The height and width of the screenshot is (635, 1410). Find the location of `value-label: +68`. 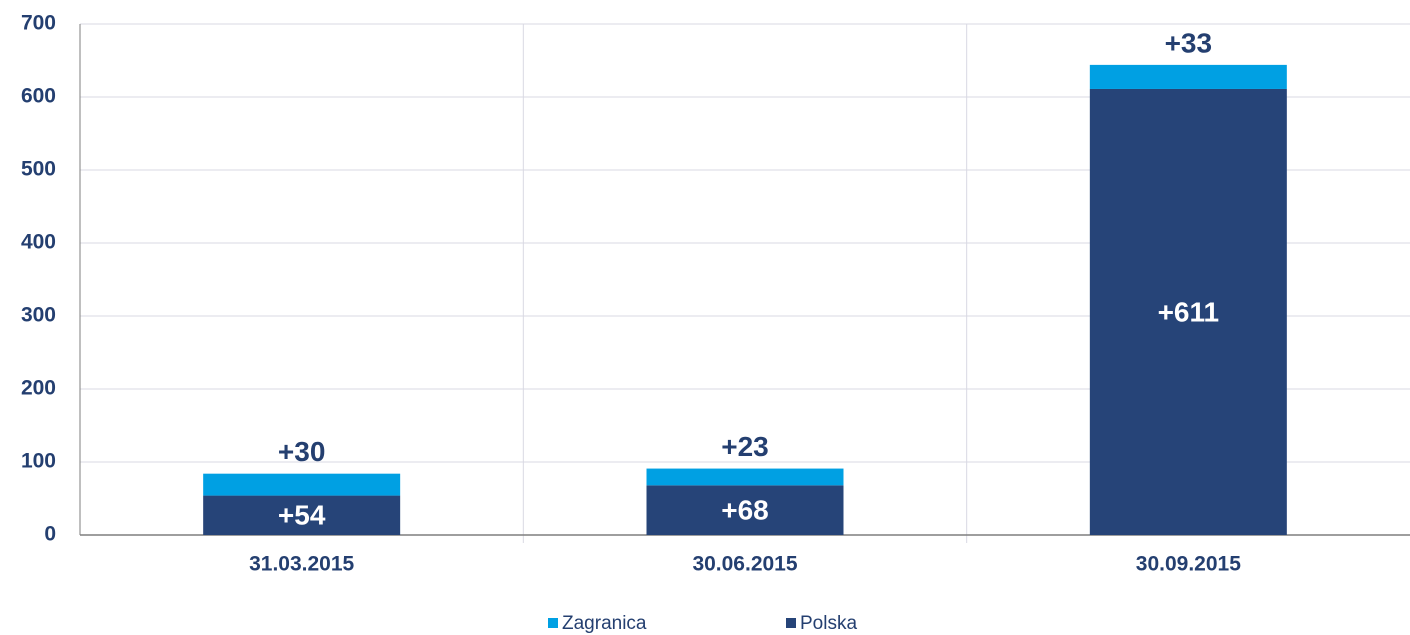

value-label: +68 is located at coordinates (745, 510).